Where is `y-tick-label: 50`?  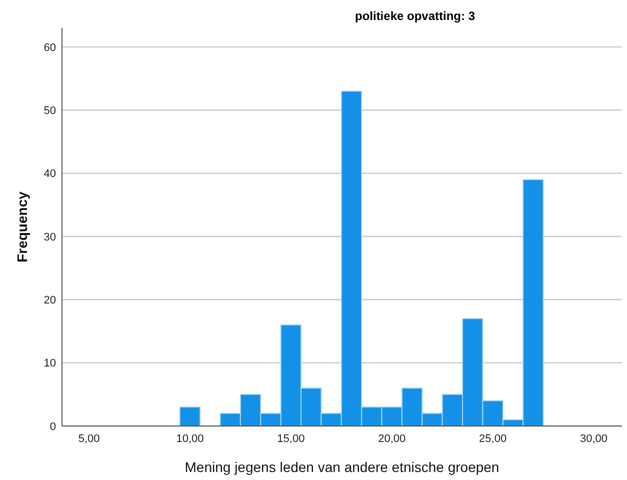 y-tick-label: 50 is located at coordinates (50, 110).